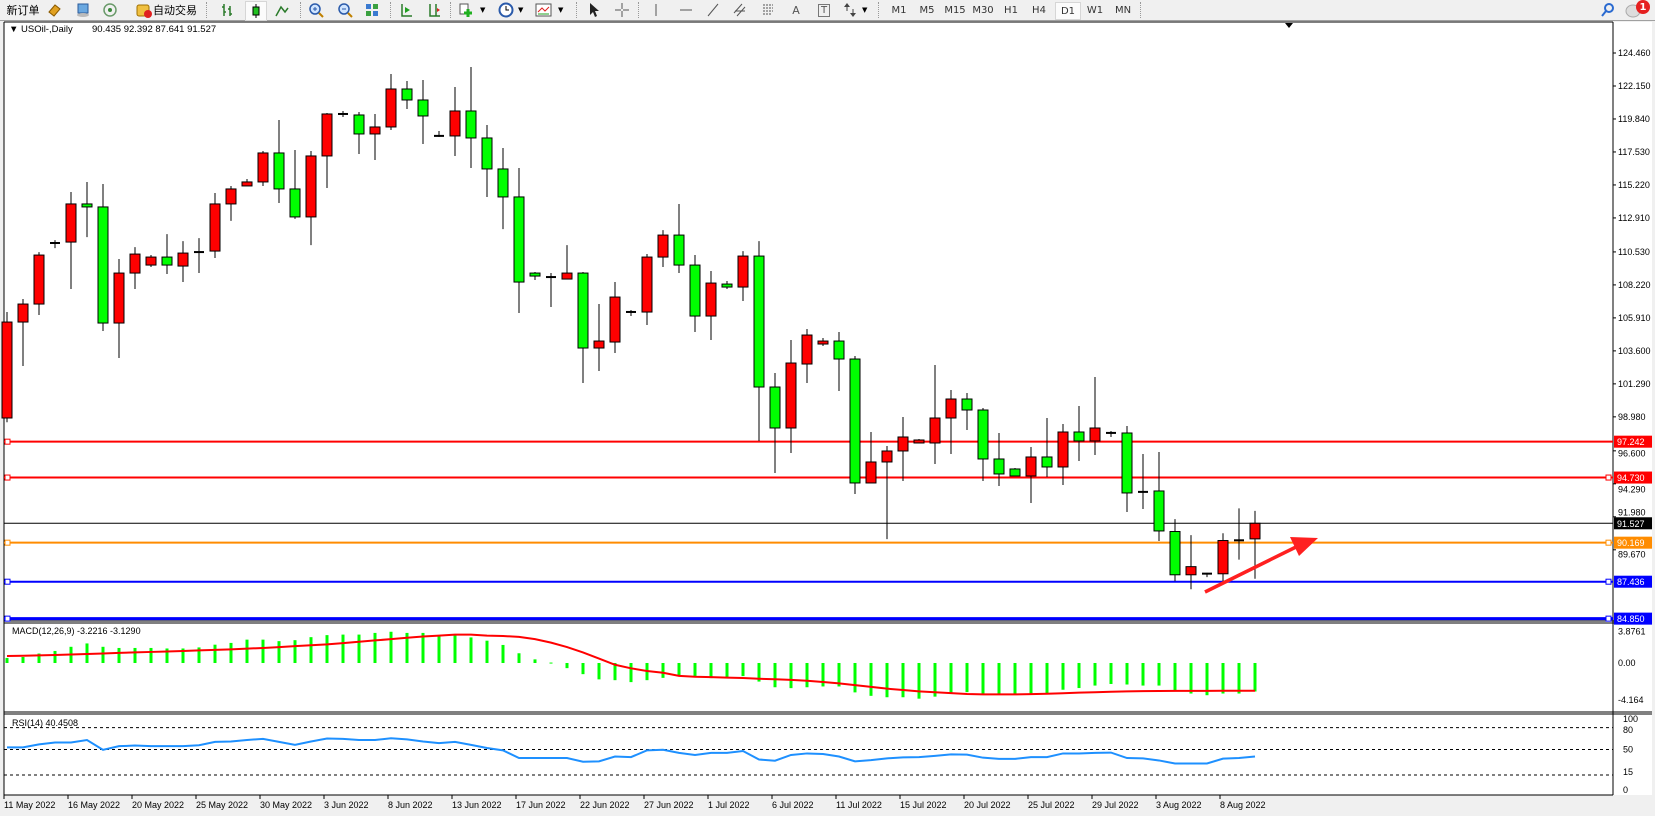  I want to click on arrows-dropdown-icon: ▼, so click(865, 10).